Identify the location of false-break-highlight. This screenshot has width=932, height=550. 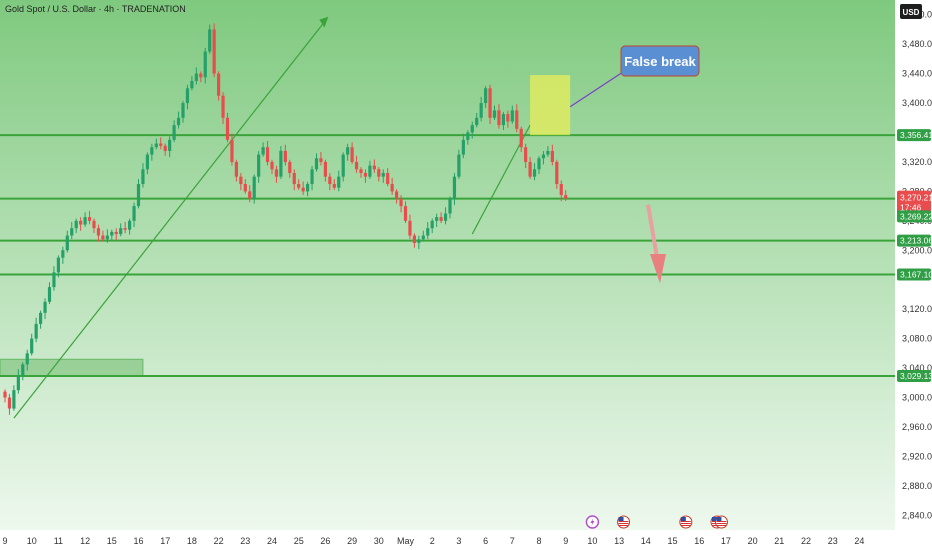
(550, 105).